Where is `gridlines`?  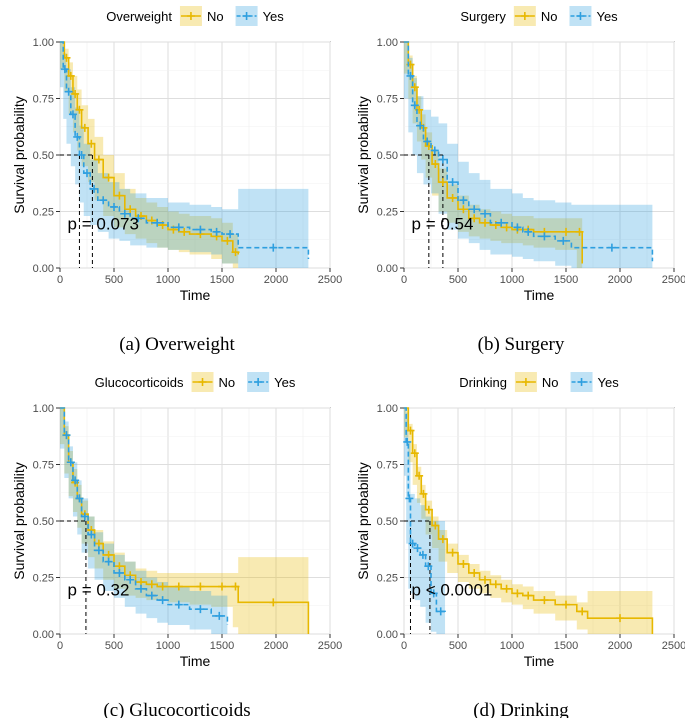 gridlines is located at coordinates (539, 521).